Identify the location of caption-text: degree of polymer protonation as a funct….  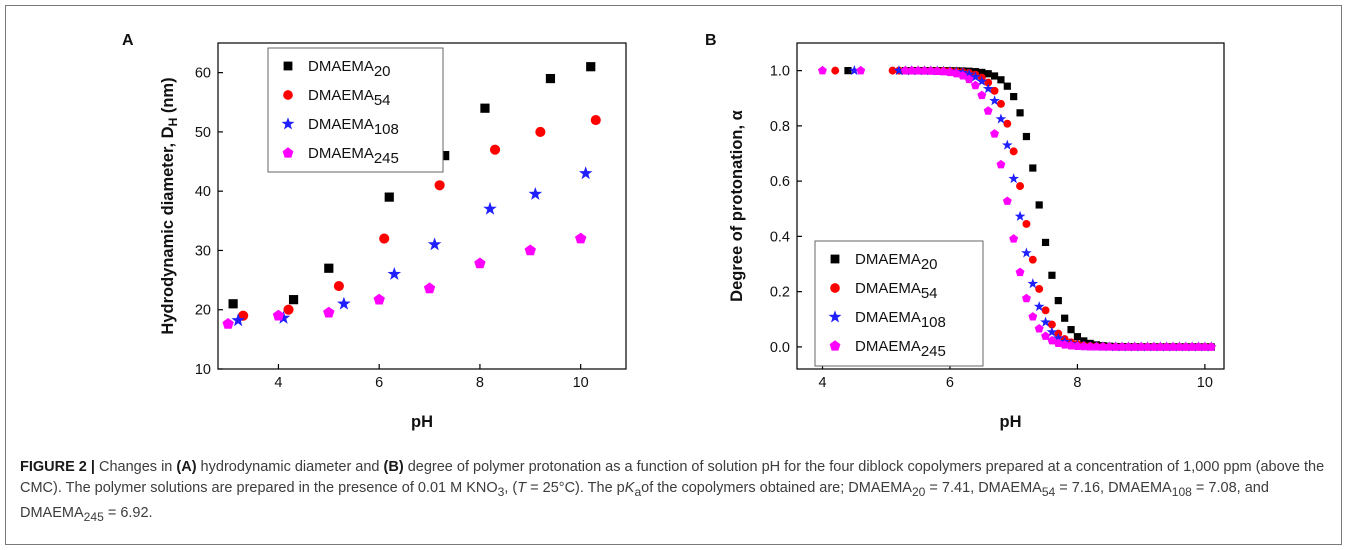
(672, 477).